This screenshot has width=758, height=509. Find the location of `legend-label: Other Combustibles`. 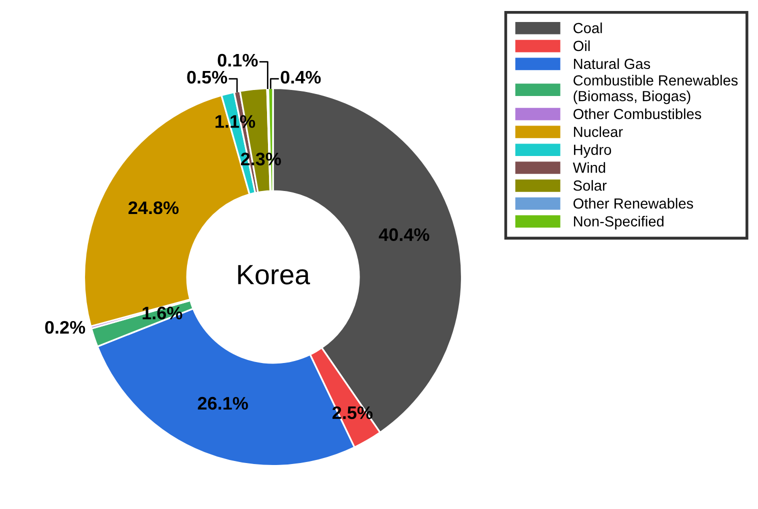

legend-label: Other Combustibles is located at coordinates (638, 114).